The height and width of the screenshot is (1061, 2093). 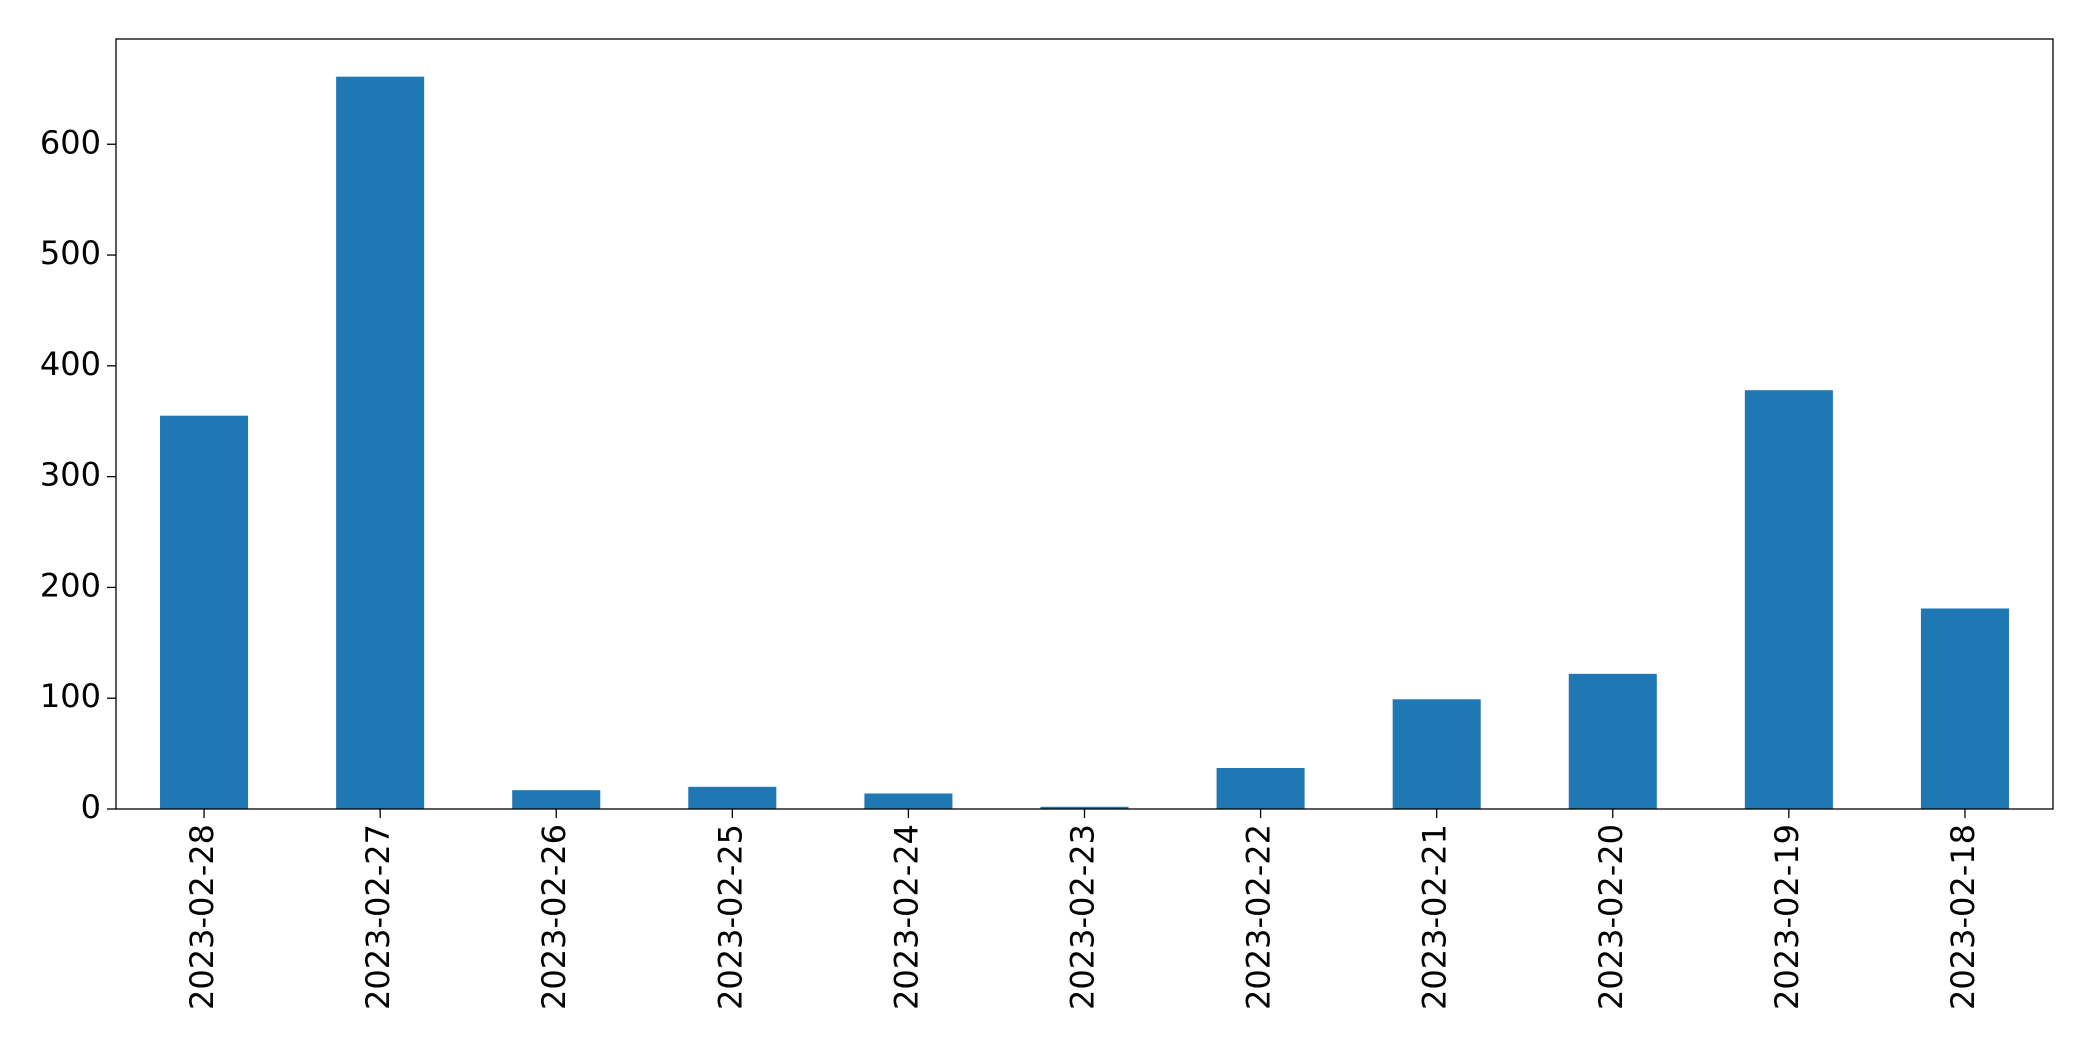 I want to click on y-tick-label: 400, so click(x=70, y=364).